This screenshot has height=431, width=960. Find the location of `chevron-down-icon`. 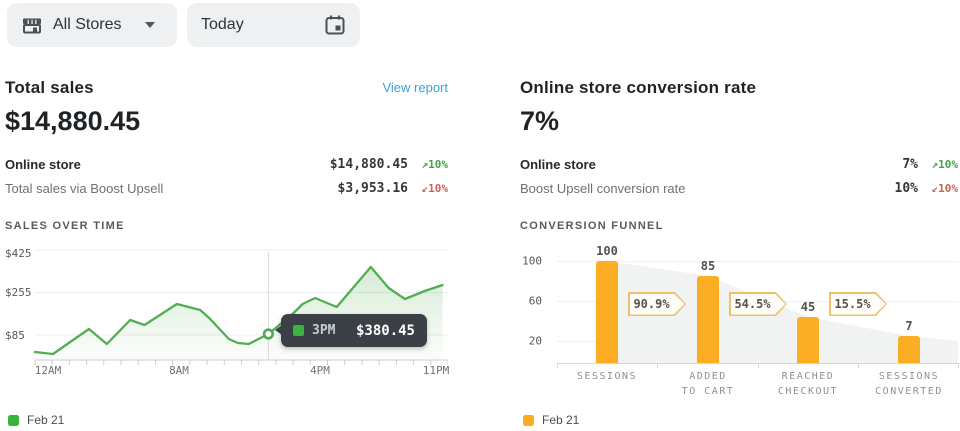

chevron-down-icon is located at coordinates (150, 25).